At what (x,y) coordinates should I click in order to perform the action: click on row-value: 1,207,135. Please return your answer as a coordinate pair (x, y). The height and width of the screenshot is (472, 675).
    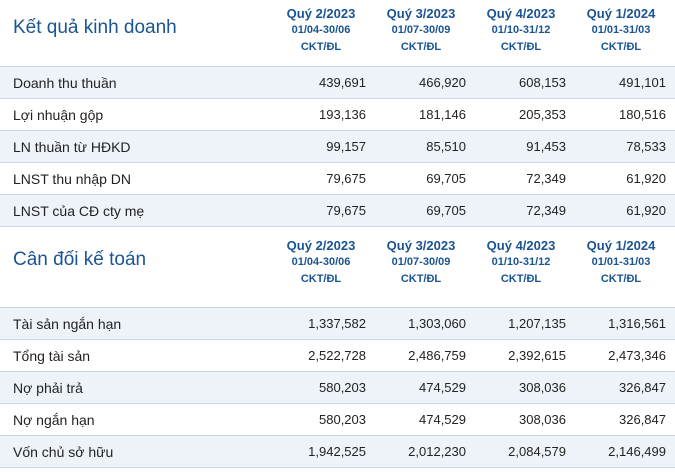
    Looking at the image, I should click on (537, 323).